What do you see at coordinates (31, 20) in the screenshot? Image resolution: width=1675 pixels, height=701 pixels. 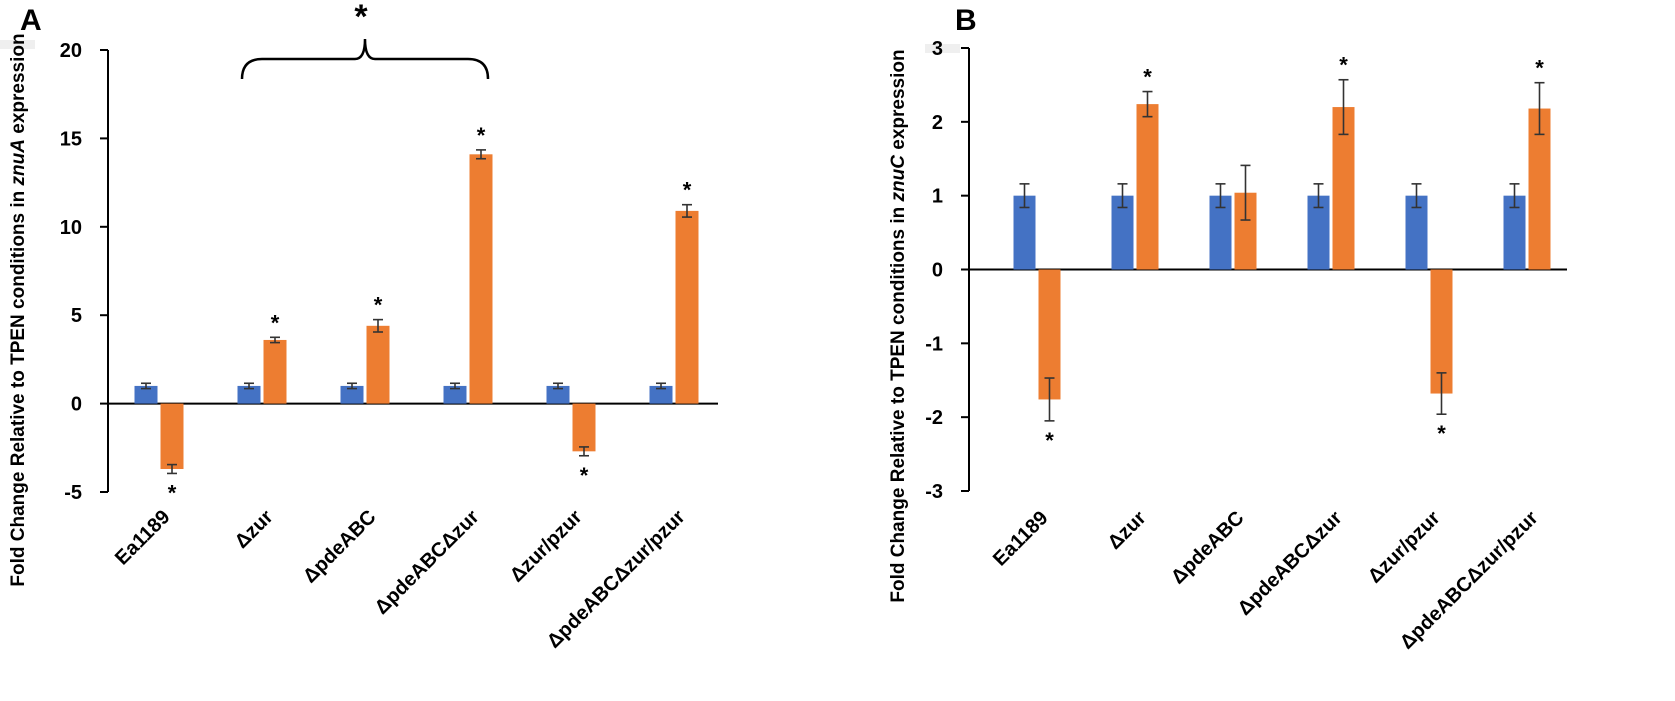 I see `panel-letter: A` at bounding box center [31, 20].